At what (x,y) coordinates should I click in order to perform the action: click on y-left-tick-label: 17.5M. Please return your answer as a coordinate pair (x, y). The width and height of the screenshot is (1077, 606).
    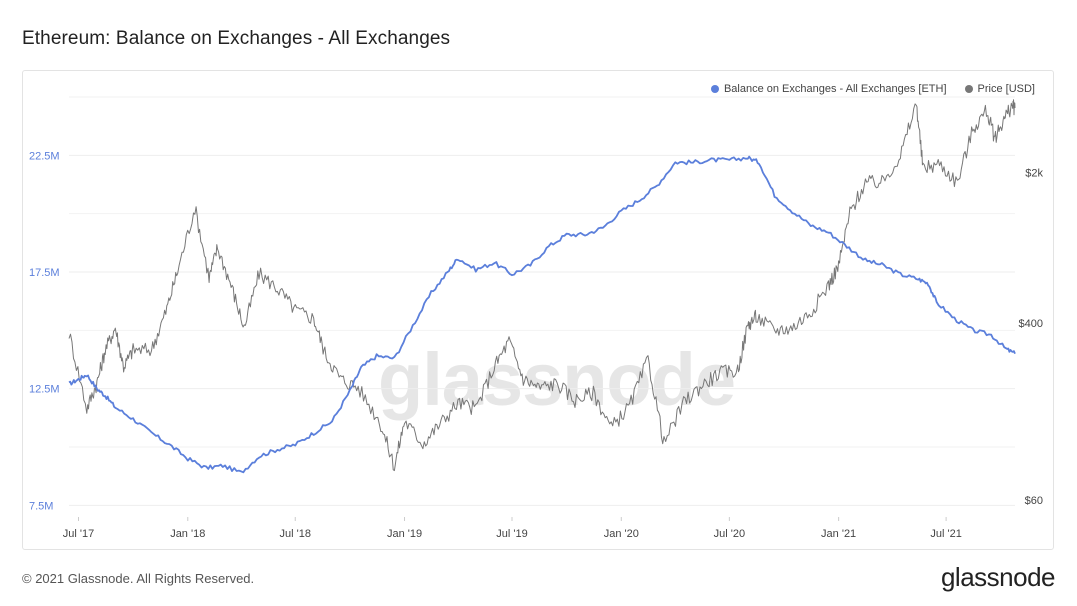
    Looking at the image, I should click on (44, 273).